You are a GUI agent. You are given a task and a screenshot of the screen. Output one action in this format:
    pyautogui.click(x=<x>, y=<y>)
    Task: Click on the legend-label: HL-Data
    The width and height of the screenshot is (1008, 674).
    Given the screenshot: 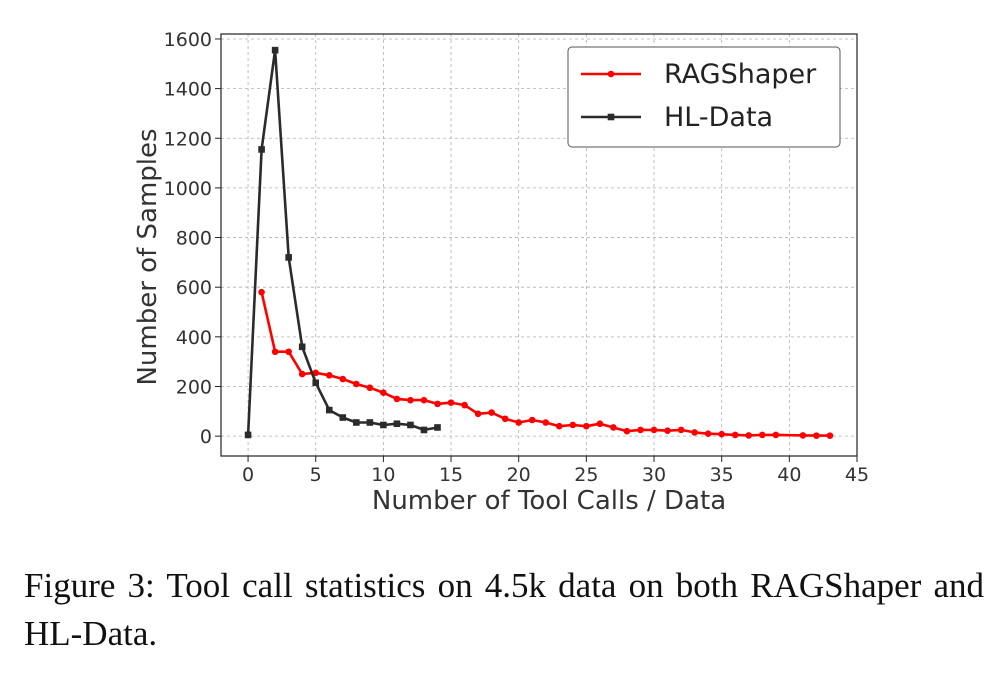 What is the action you would take?
    pyautogui.click(x=718, y=117)
    